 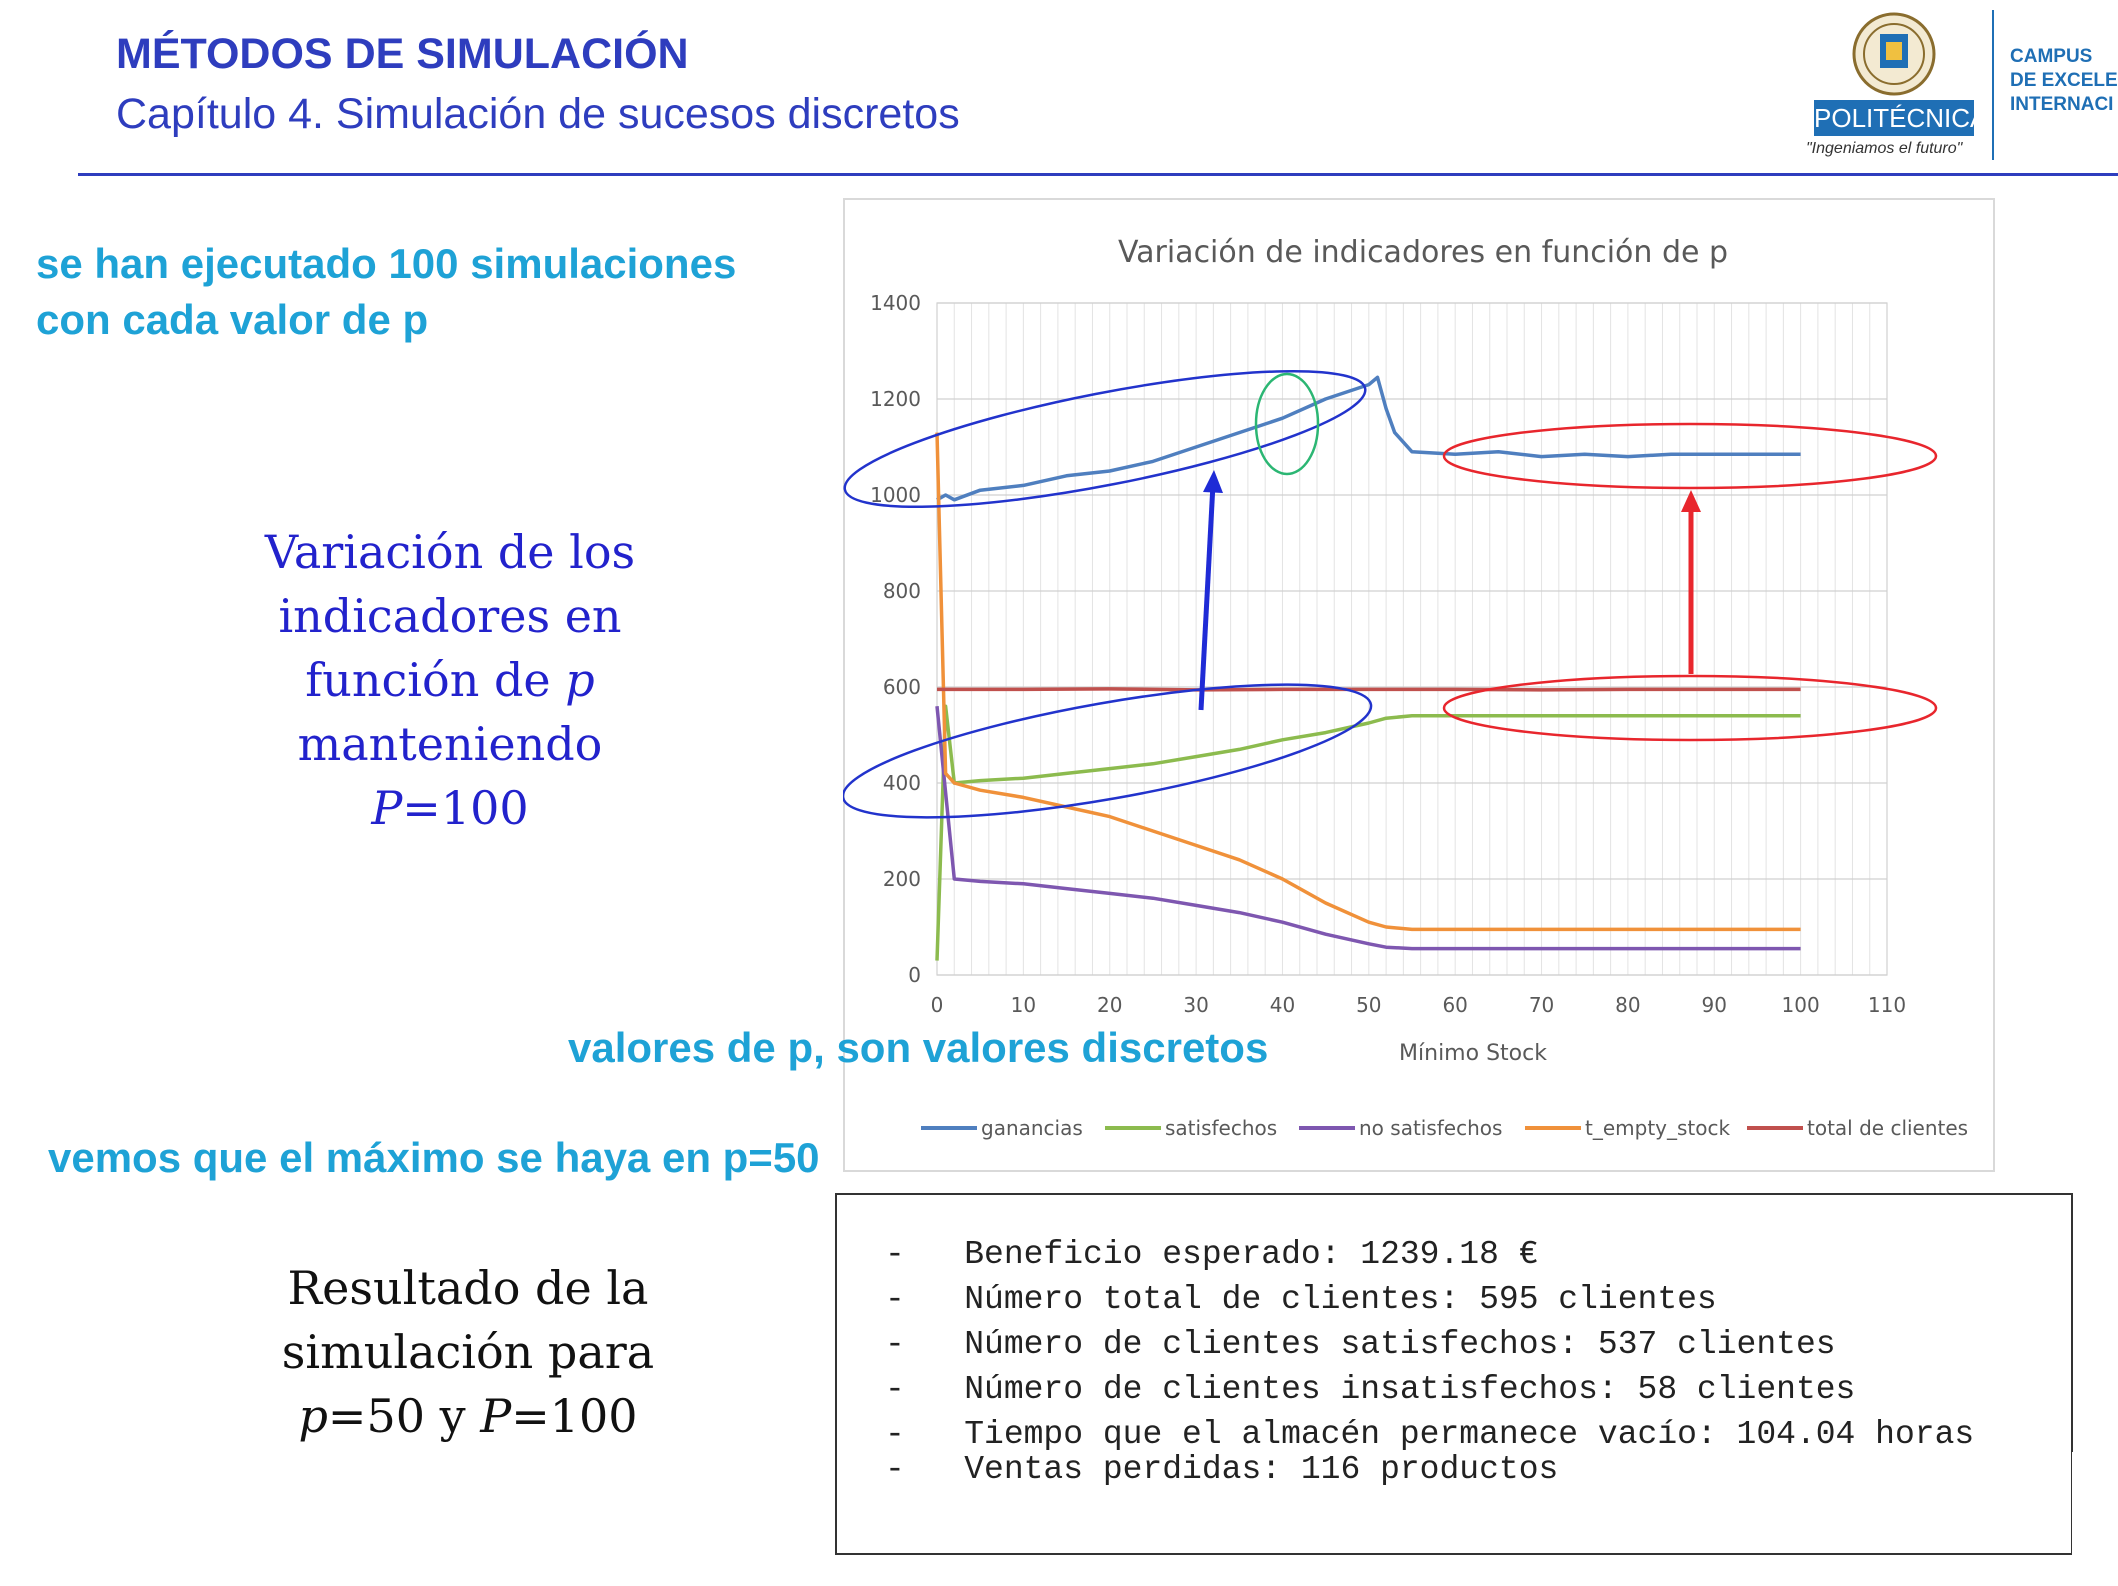 What do you see at coordinates (468, 1352) in the screenshot?
I see `result-caption-line-2: simulación para` at bounding box center [468, 1352].